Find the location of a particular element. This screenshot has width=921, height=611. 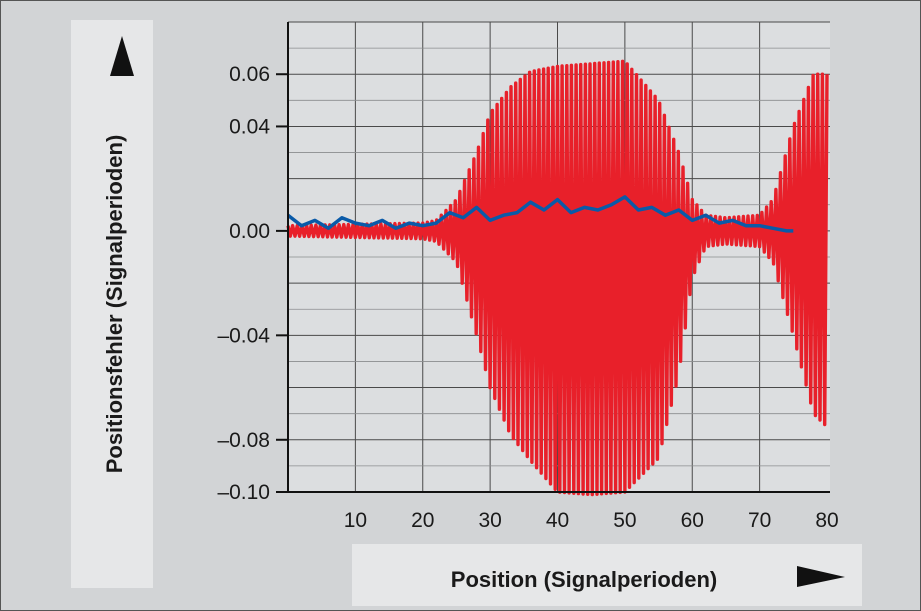

y-tick-label: 0.06 is located at coordinates (249, 74).